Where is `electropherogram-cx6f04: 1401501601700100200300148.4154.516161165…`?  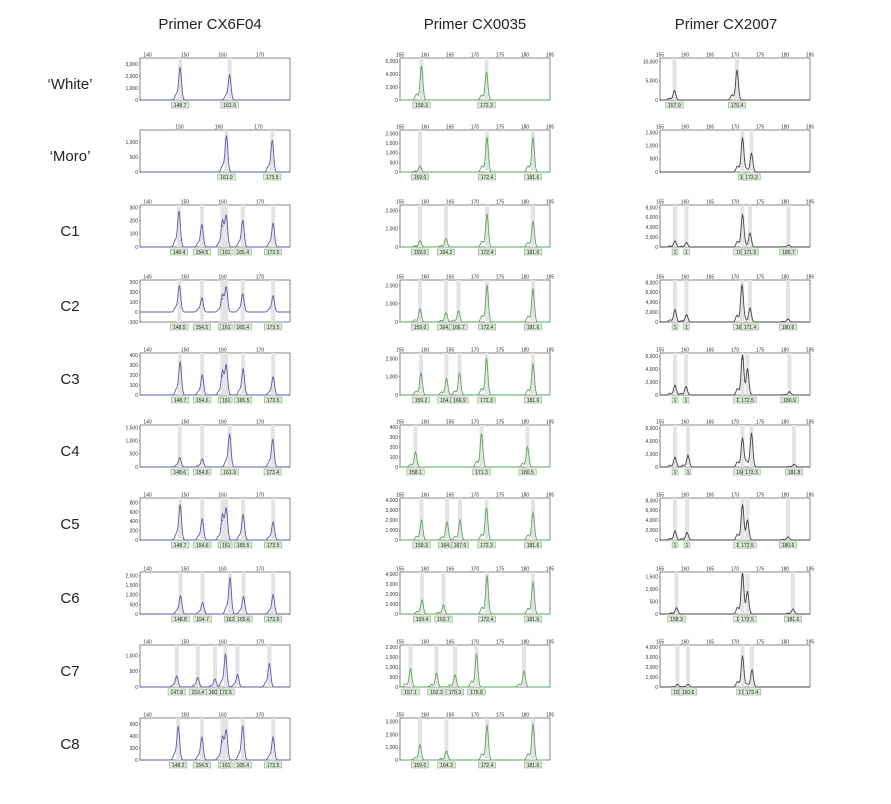 electropherogram-cx6f04: 1401501601700100200300148.4154.516161165… is located at coordinates (210, 228).